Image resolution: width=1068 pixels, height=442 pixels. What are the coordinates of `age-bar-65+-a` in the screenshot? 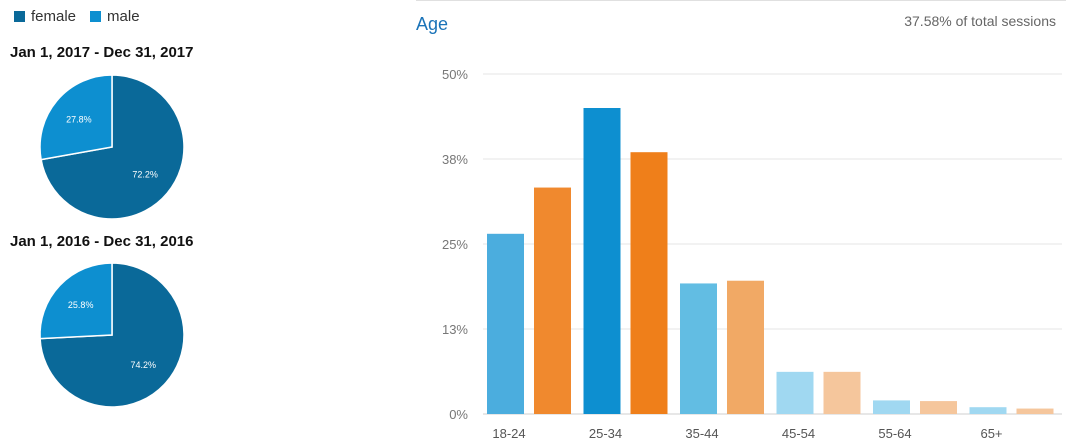 It's located at (988, 410).